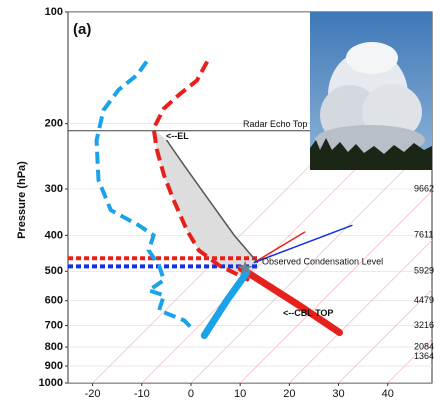  Describe the element at coordinates (142, 394) in the screenshot. I see `x-tick-label: -10` at that location.